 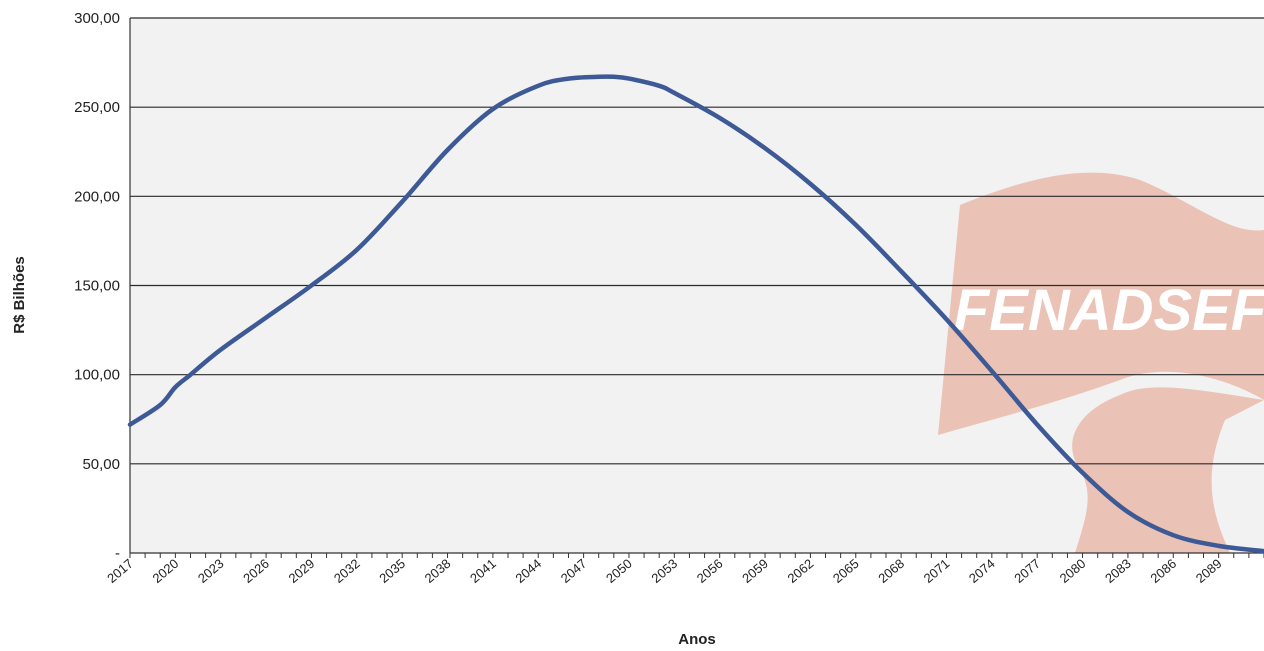 I want to click on y-tick-label: 100,00, so click(x=97, y=375).